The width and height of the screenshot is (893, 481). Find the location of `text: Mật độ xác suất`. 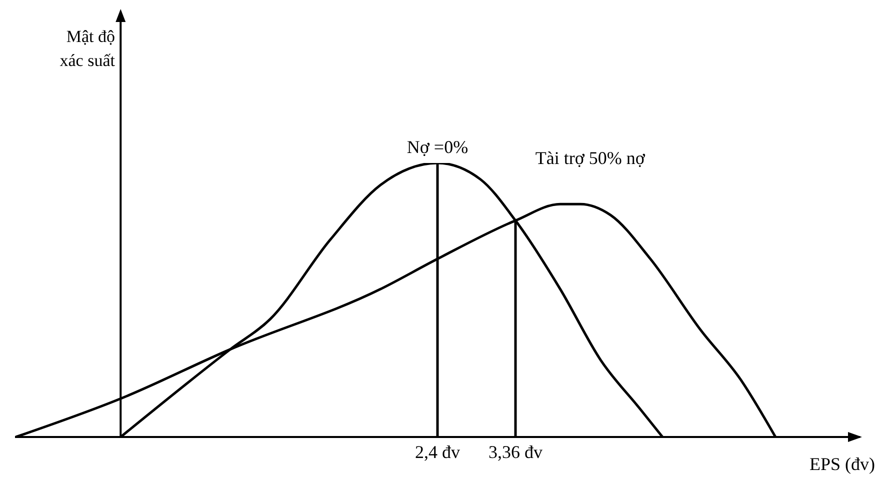

text: Mật độ xác suất is located at coordinates (88, 48).